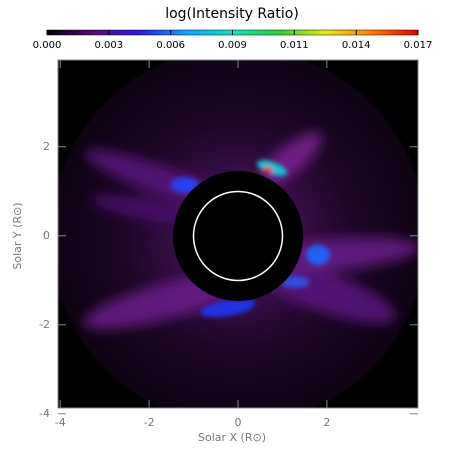 This screenshot has width=465, height=465. I want to click on y-tick-label: -4, so click(44, 413).